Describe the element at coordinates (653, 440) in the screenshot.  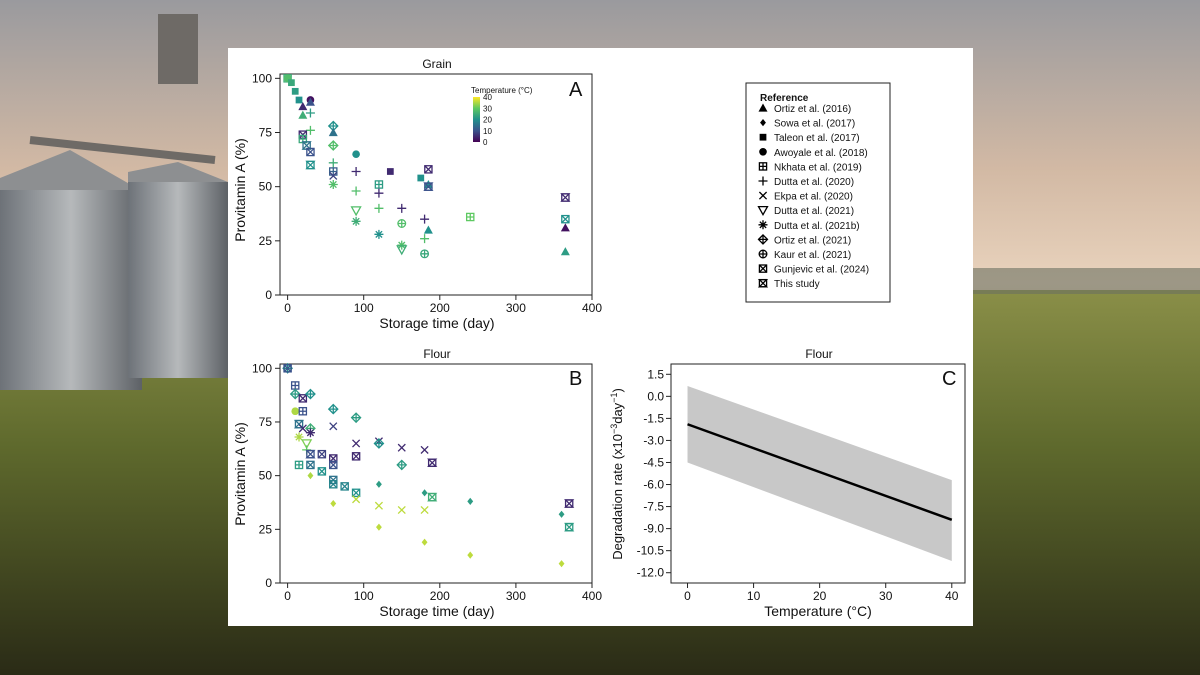
I see `panel-c-ytick-label: -3.0` at that location.